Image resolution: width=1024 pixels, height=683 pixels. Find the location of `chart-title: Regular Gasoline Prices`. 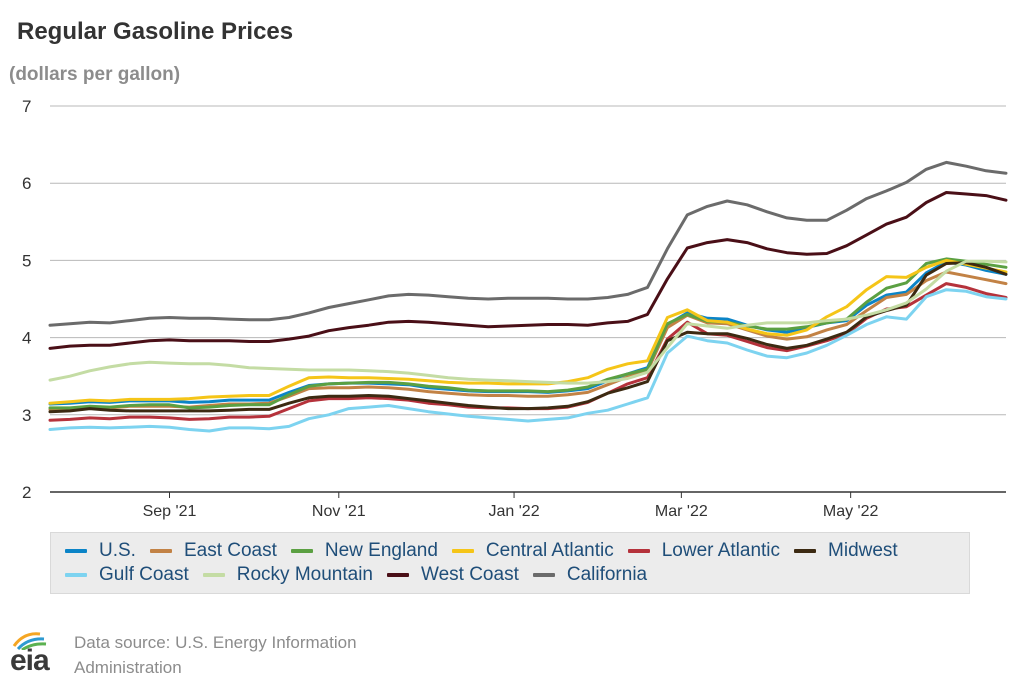

chart-title: Regular Gasoline Prices is located at coordinates (155, 31).